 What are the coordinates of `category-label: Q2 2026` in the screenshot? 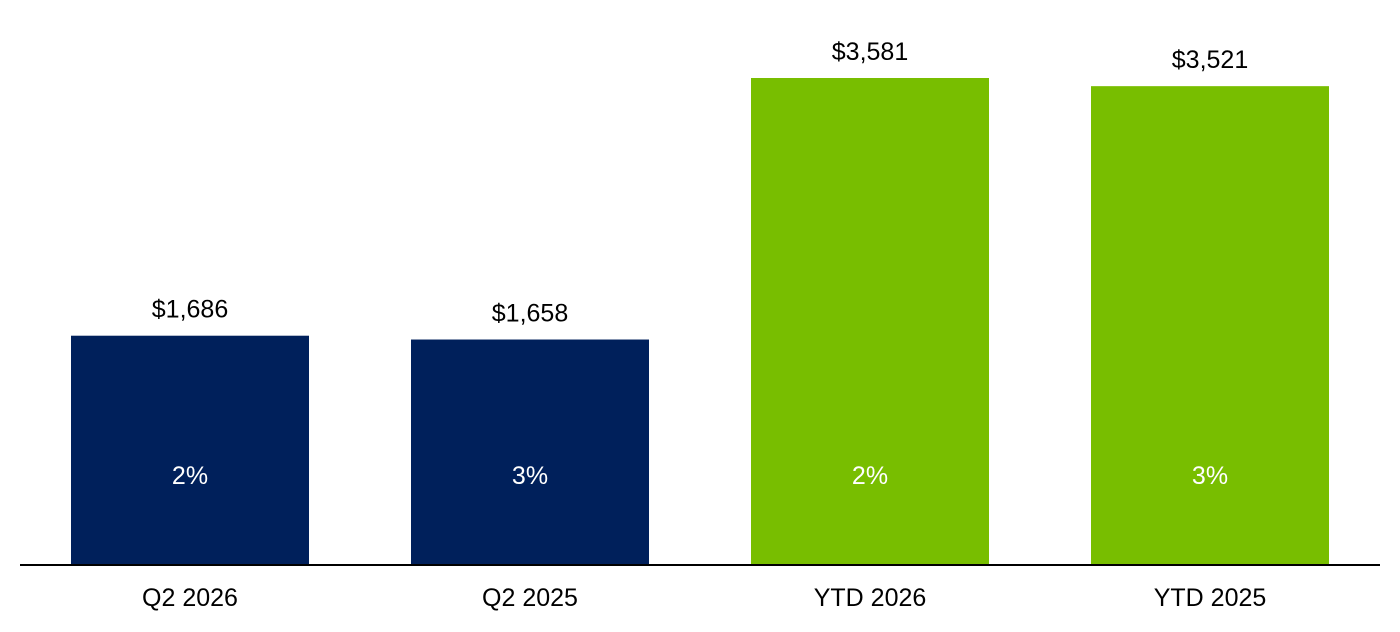 It's located at (190, 598).